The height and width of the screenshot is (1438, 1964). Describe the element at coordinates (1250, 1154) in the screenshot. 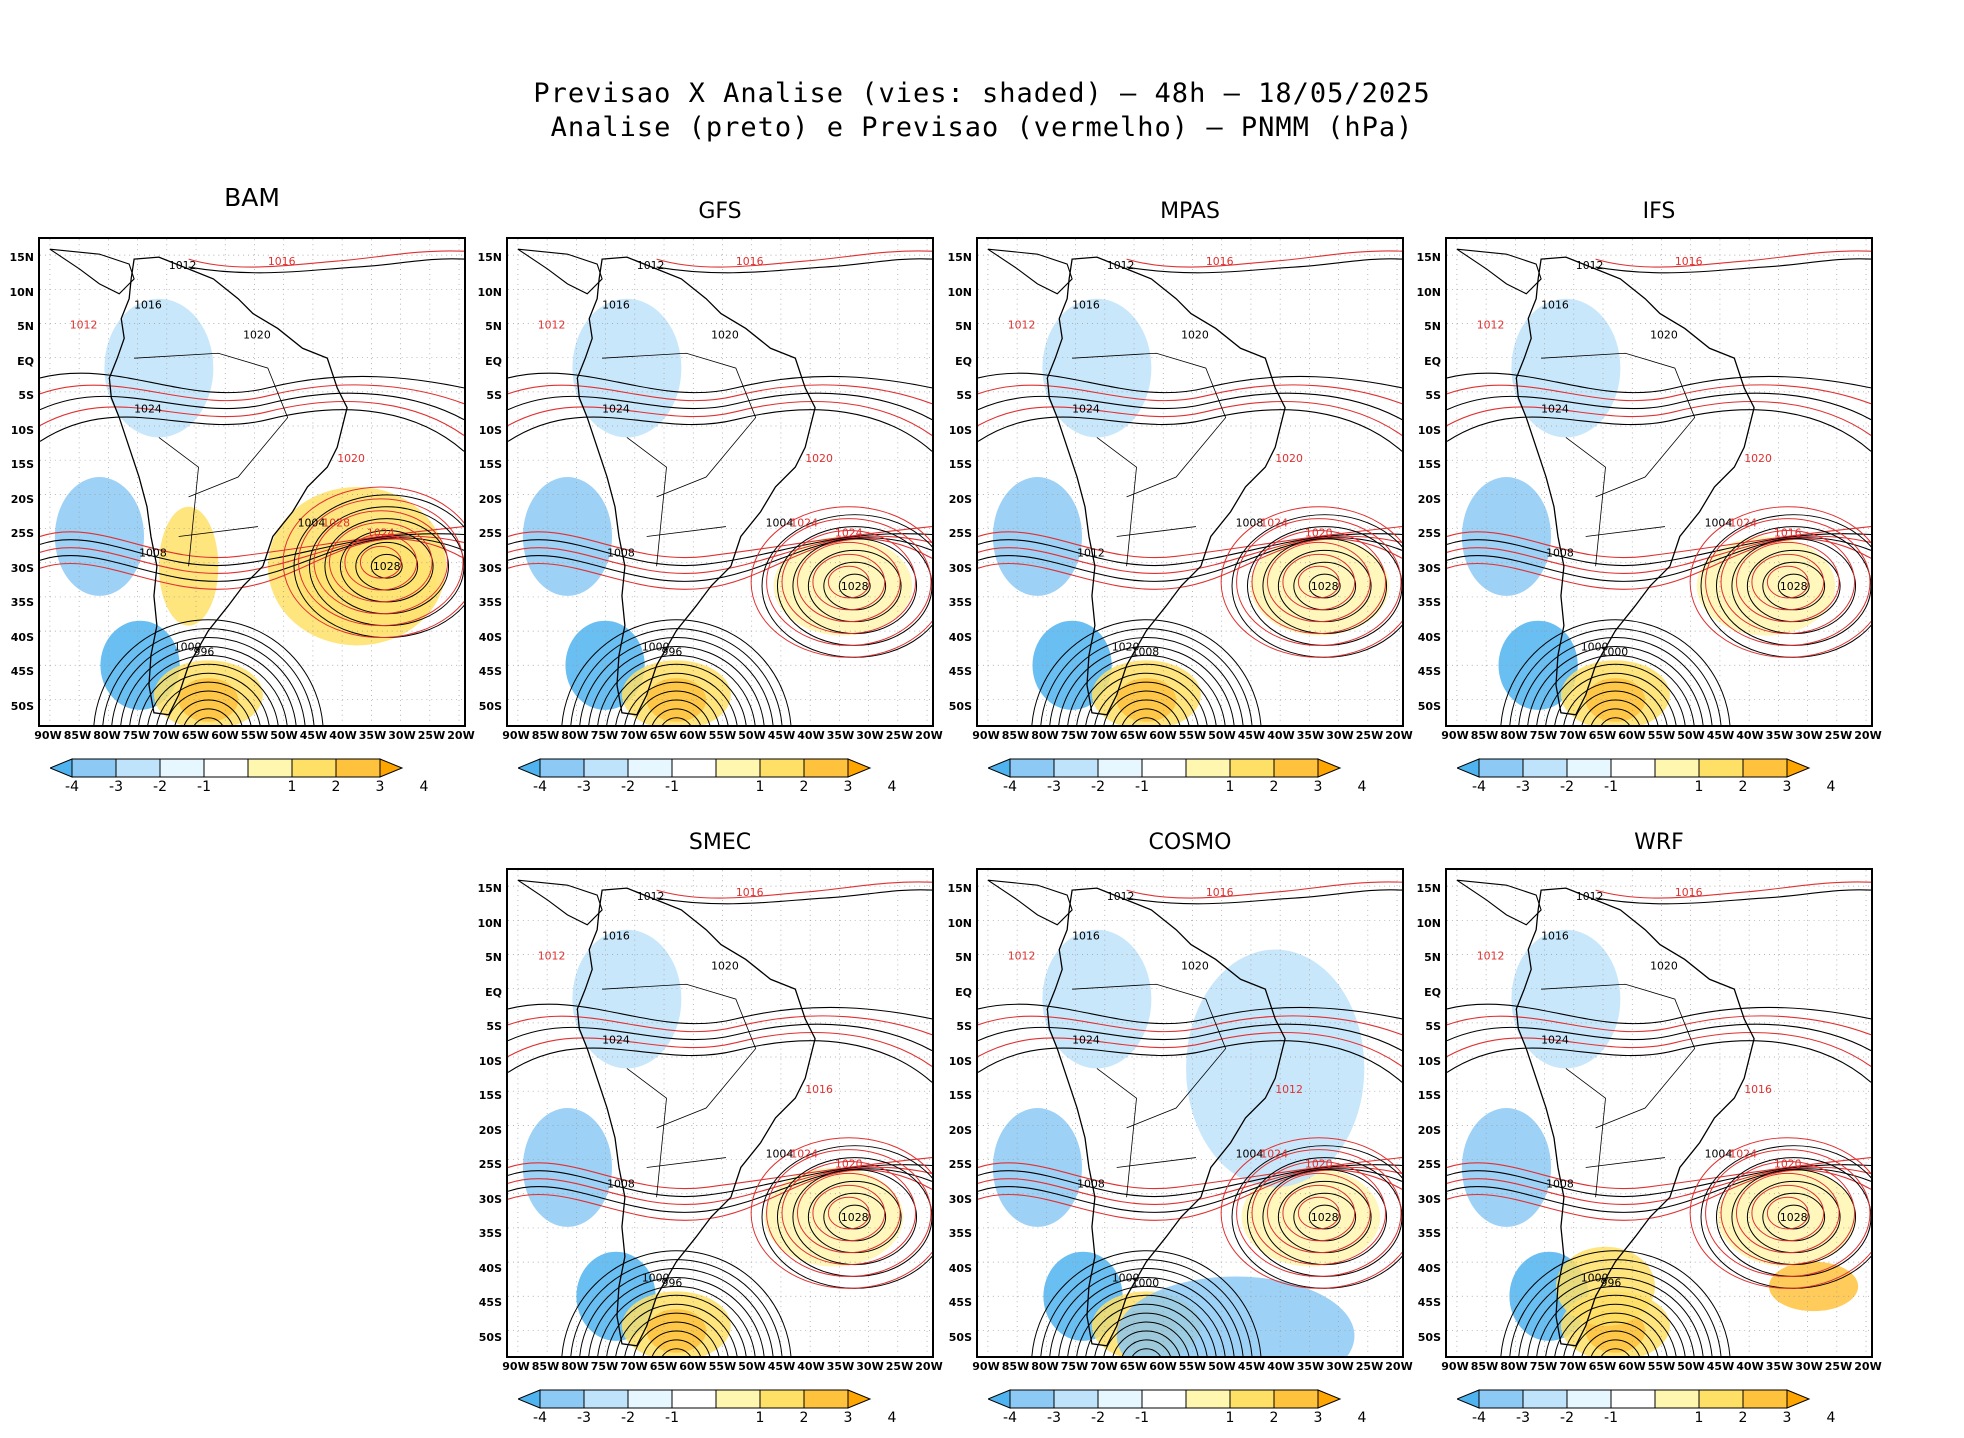

I see `contour-label-analysis: 1004` at that location.